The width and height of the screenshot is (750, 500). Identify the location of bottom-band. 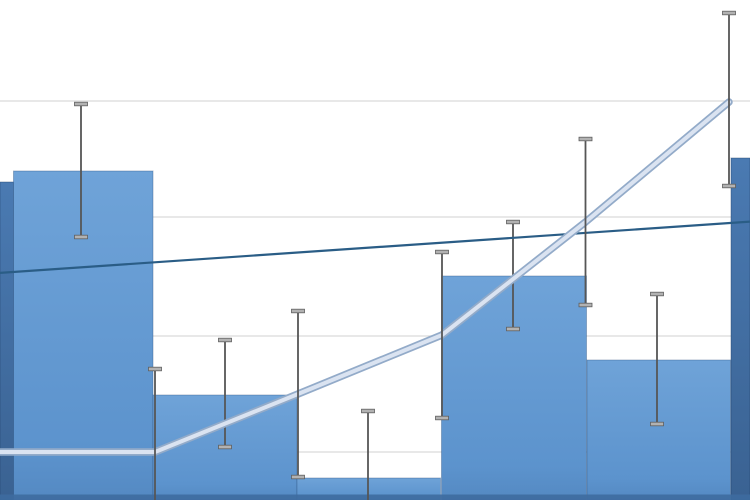
(375, 497).